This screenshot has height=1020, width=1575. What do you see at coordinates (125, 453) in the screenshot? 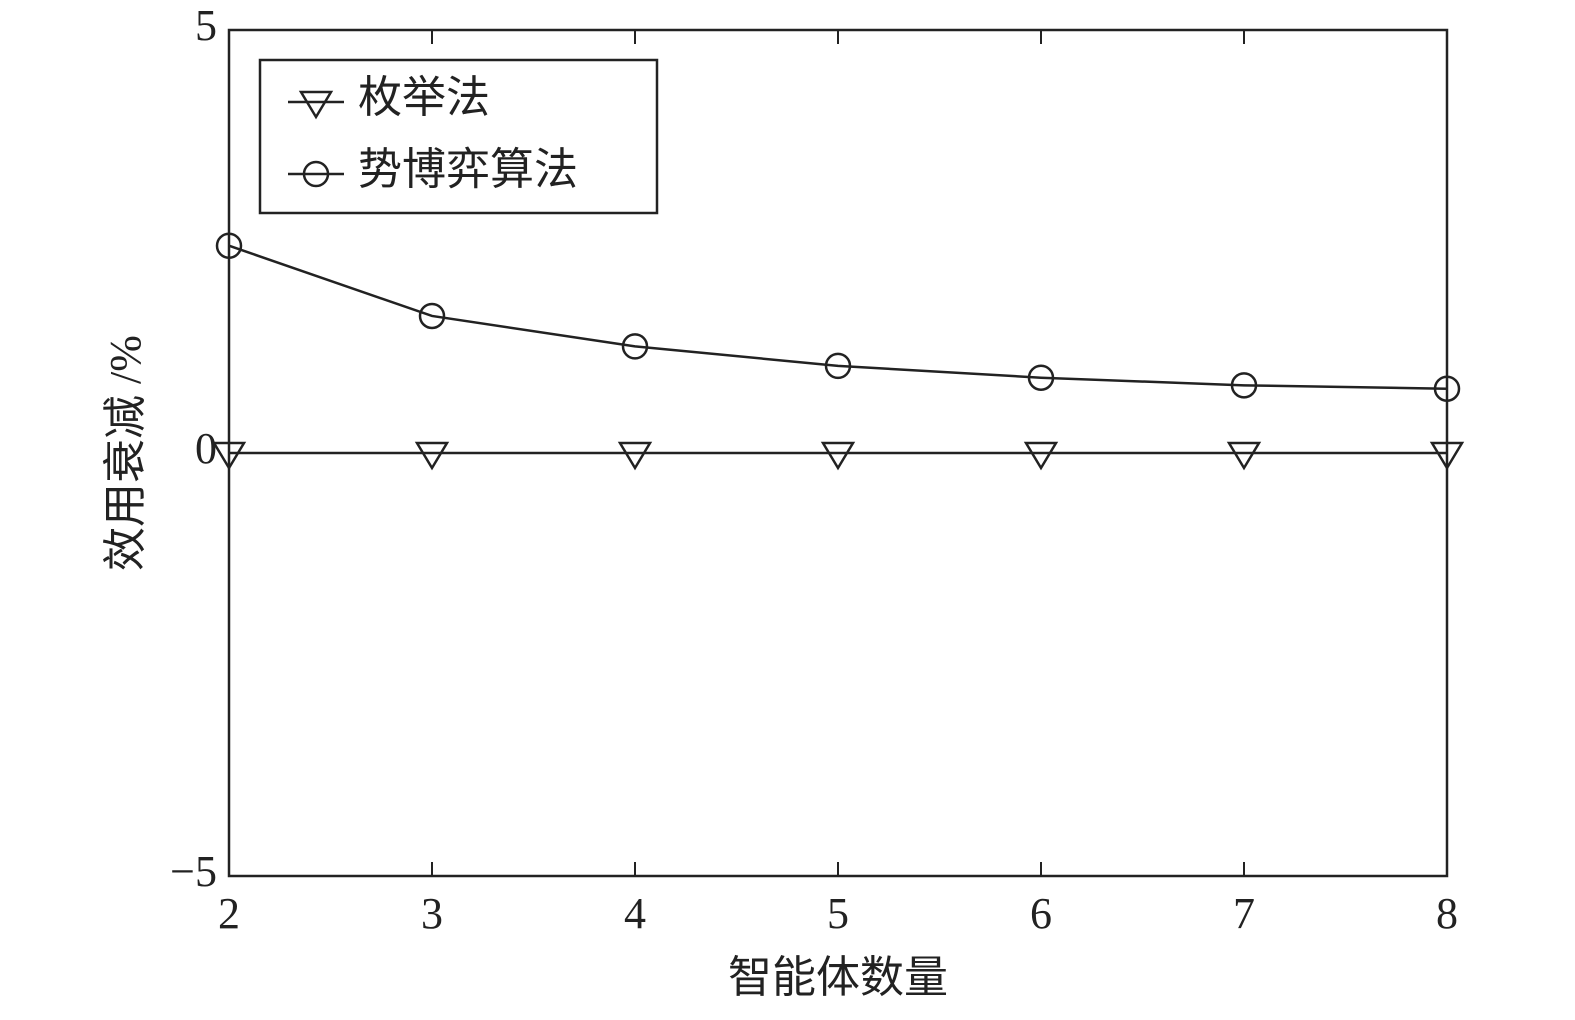
I see `y-axis-label: 效用衰减 /%` at bounding box center [125, 453].